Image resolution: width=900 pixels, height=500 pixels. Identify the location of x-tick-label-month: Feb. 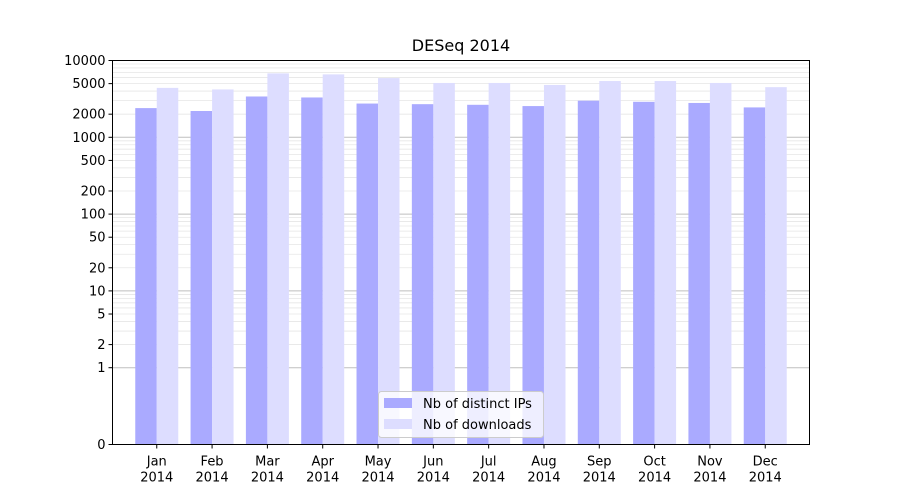
(212, 462).